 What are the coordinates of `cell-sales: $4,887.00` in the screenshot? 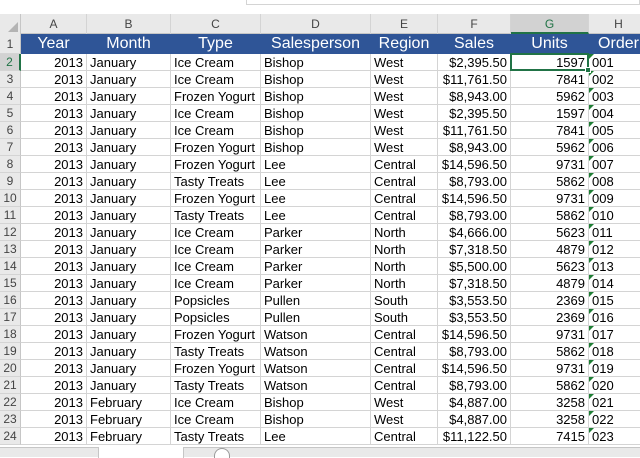 It's located at (474, 402).